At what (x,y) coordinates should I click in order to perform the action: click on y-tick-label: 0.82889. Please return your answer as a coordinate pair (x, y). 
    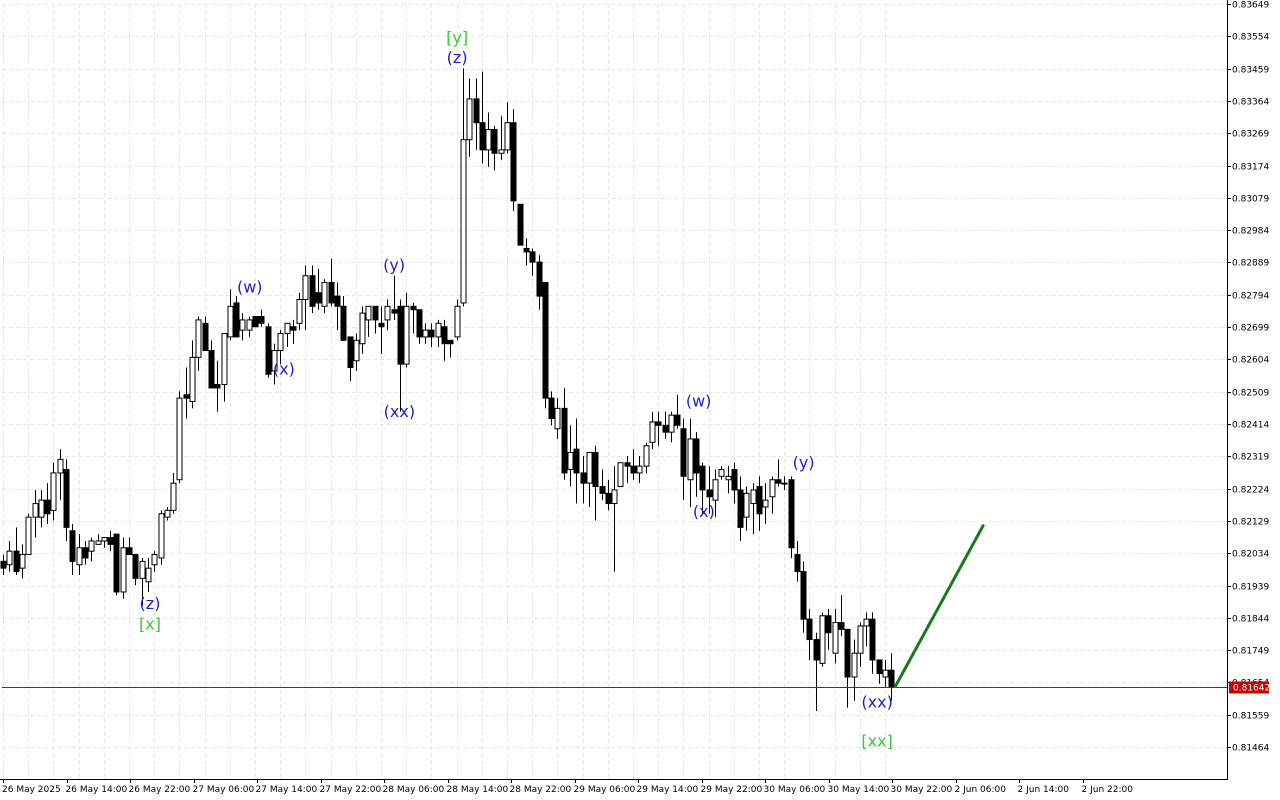
    Looking at the image, I should click on (1250, 264).